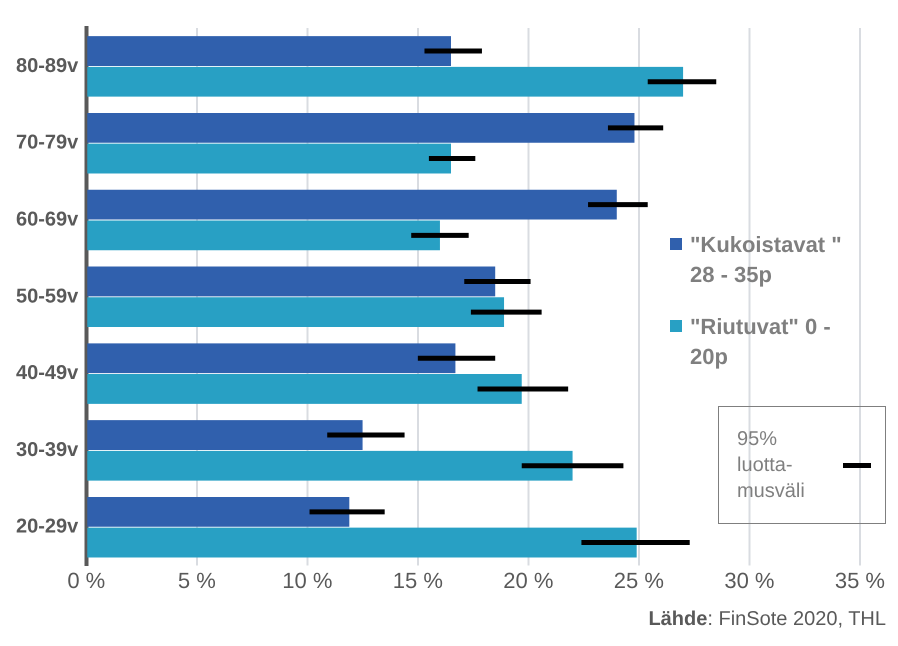 This screenshot has height=646, width=898. Describe the element at coordinates (48, 143) in the screenshot. I see `y-tick-label: 70-79v` at that location.